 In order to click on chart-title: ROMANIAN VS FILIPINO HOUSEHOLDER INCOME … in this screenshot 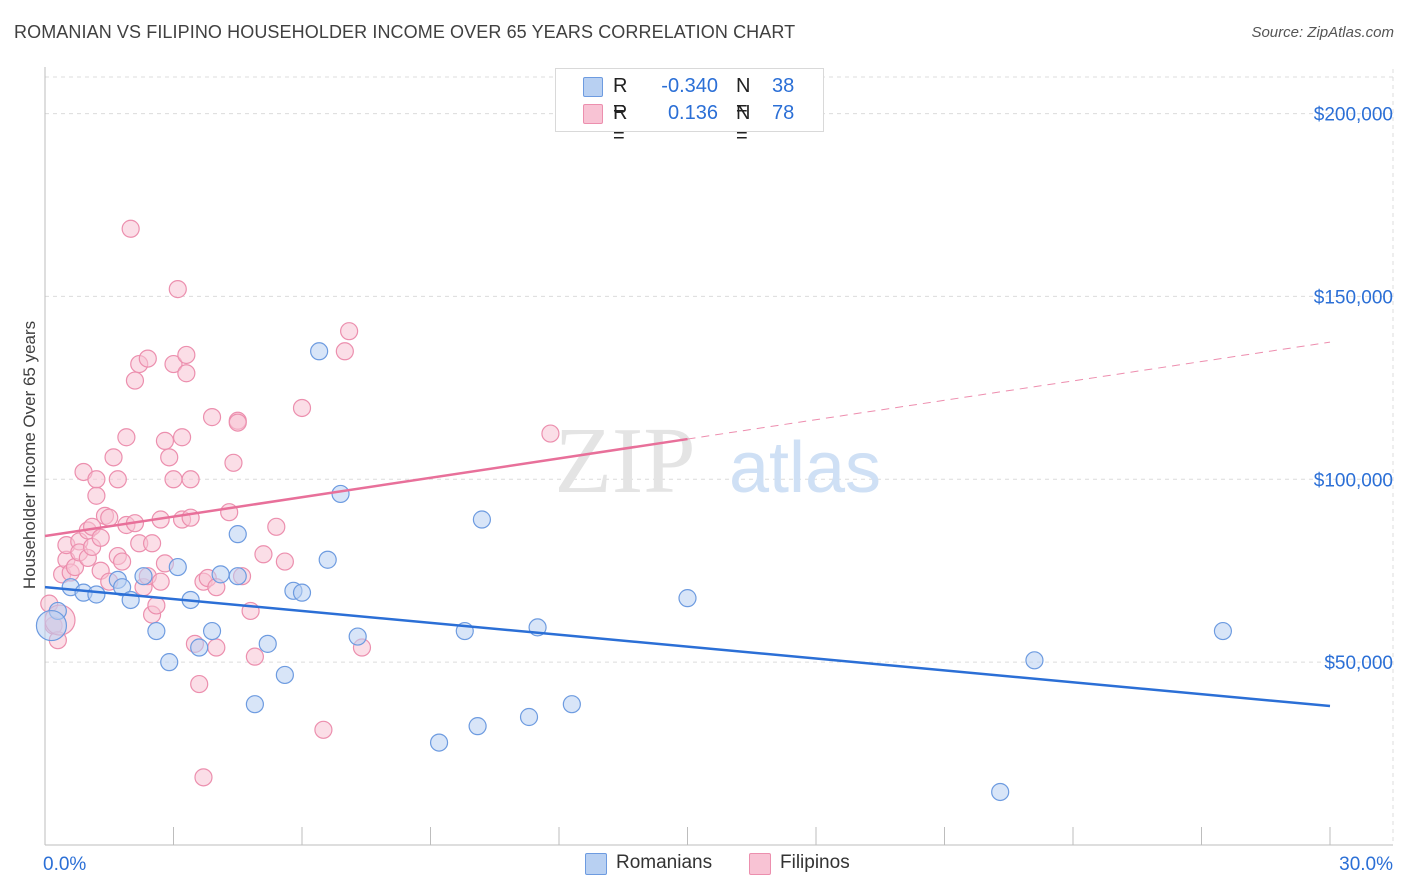, I will do `click(405, 32)`.